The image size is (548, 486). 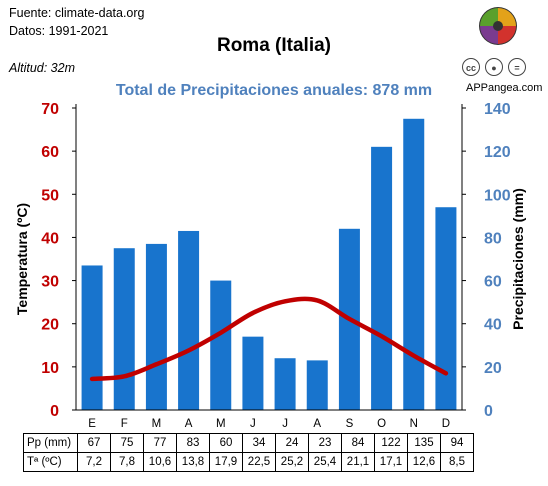 What do you see at coordinates (50, 282) in the screenshot?
I see `left-tick-label: 30` at bounding box center [50, 282].